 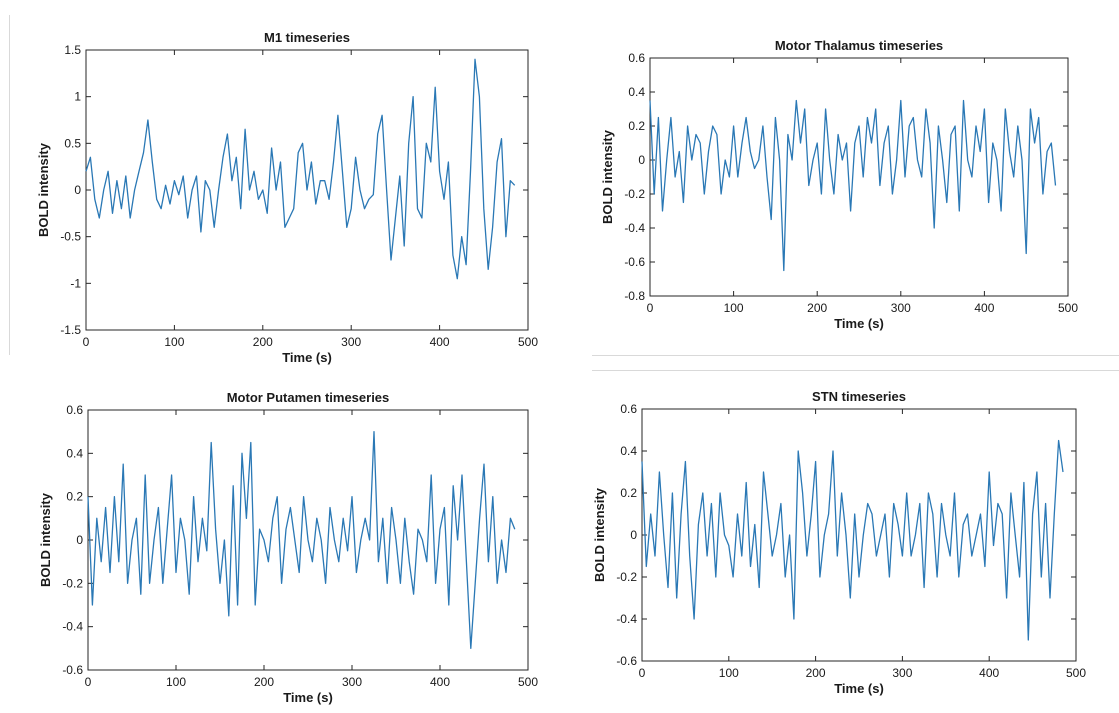 I want to click on y-tick-label: 1.5, so click(x=72, y=50).